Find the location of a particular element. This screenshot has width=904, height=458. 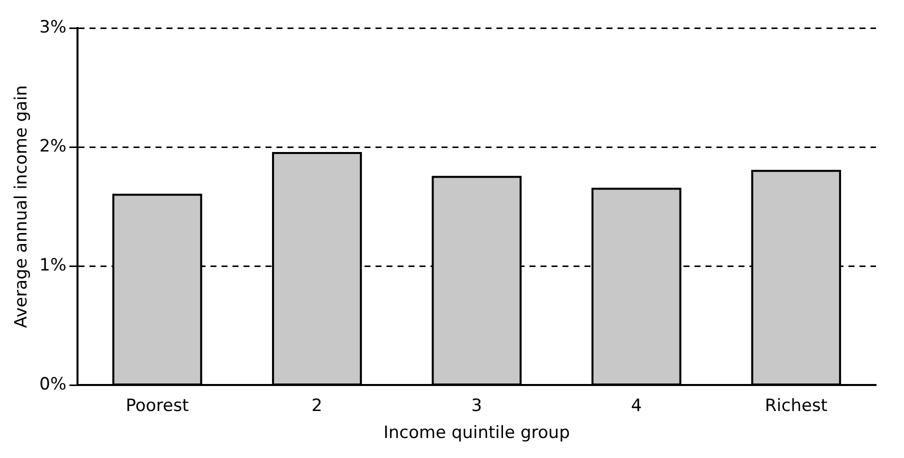

x-tick-label: 4 is located at coordinates (636, 406).